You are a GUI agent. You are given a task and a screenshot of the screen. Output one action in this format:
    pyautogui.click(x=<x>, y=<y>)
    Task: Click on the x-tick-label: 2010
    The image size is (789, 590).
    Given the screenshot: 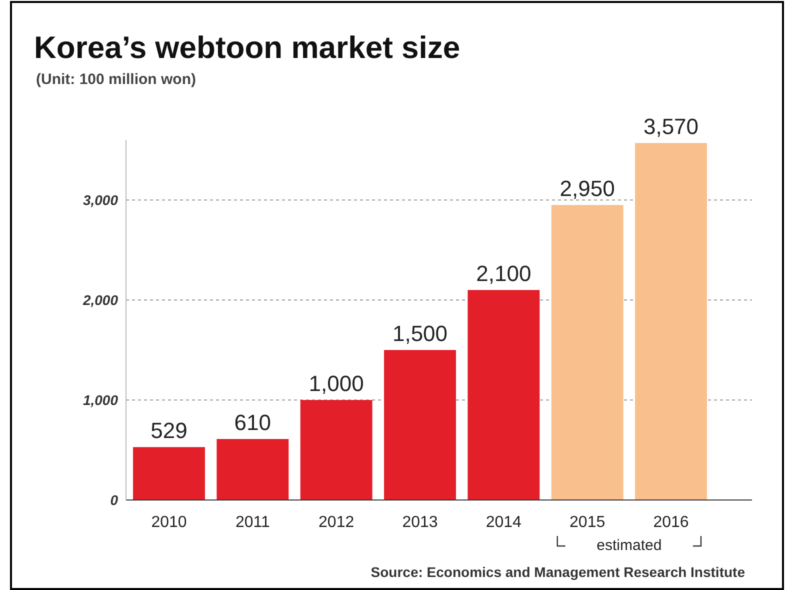 What is the action you would take?
    pyautogui.click(x=169, y=522)
    